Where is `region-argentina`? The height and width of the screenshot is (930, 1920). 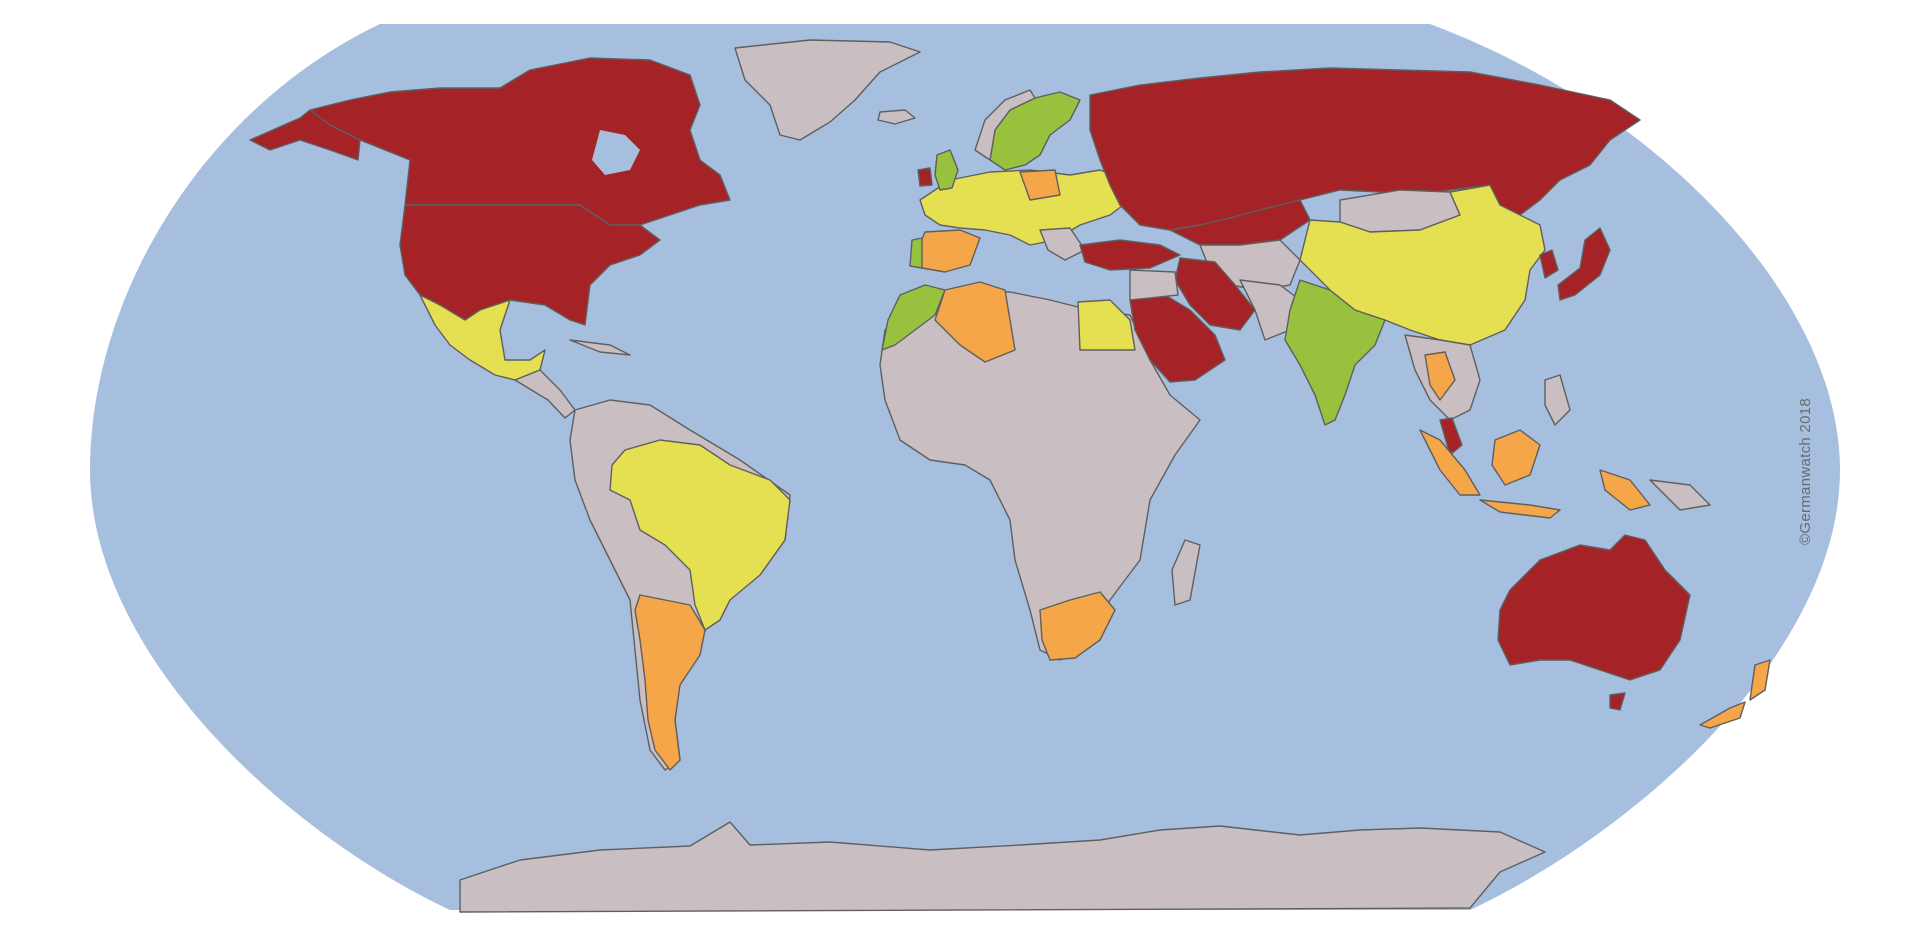 region-argentina is located at coordinates (670, 682).